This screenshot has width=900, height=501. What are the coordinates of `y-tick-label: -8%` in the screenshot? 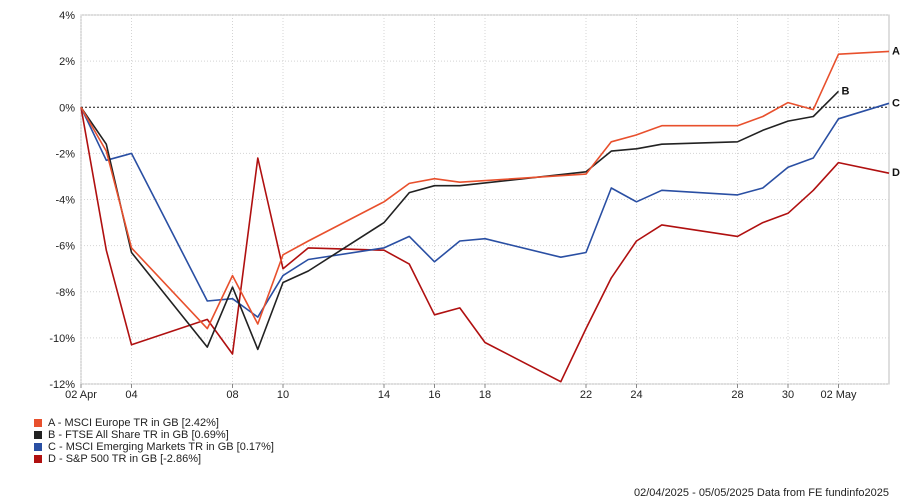 It's located at (65, 293).